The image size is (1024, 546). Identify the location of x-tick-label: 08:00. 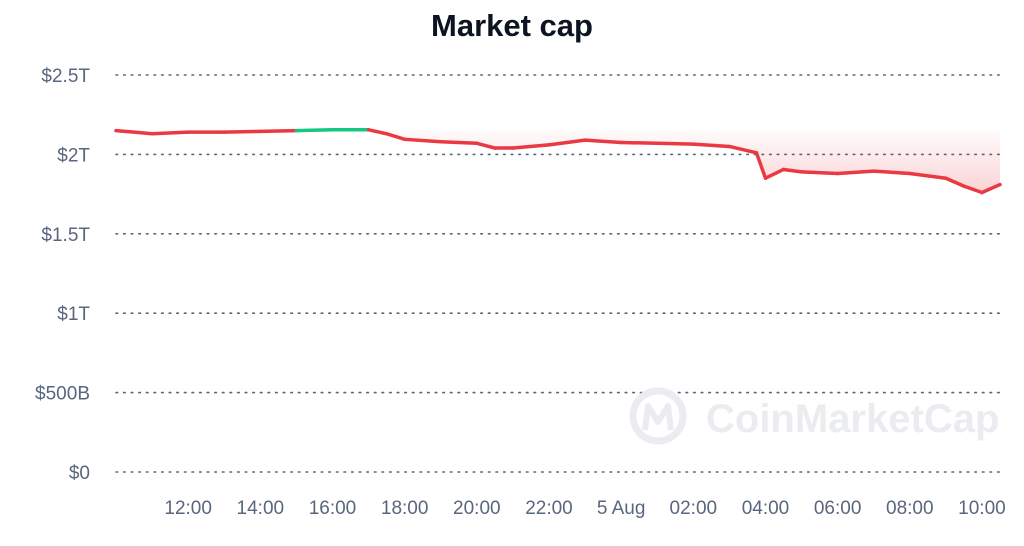
(910, 508).